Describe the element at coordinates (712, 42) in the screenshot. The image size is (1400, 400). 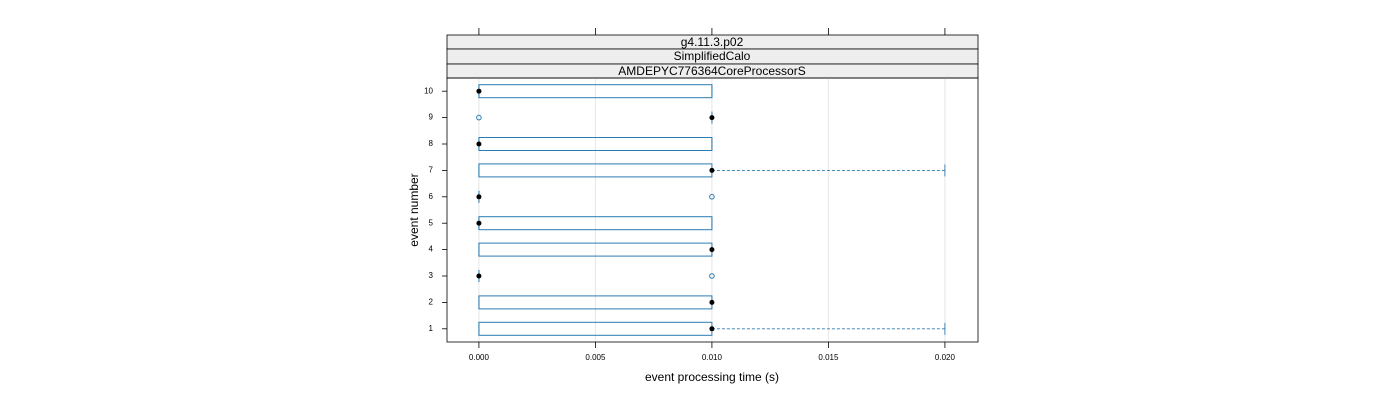
I see `strip-label: g4.11.3.p02` at that location.